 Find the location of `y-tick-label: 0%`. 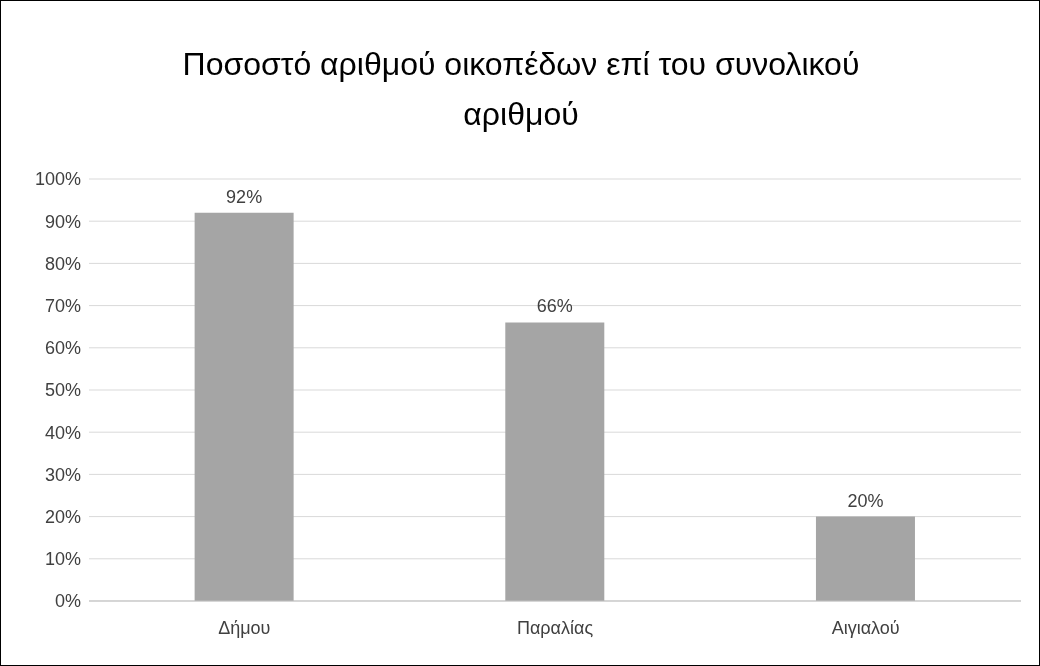

y-tick-label: 0% is located at coordinates (67, 601).